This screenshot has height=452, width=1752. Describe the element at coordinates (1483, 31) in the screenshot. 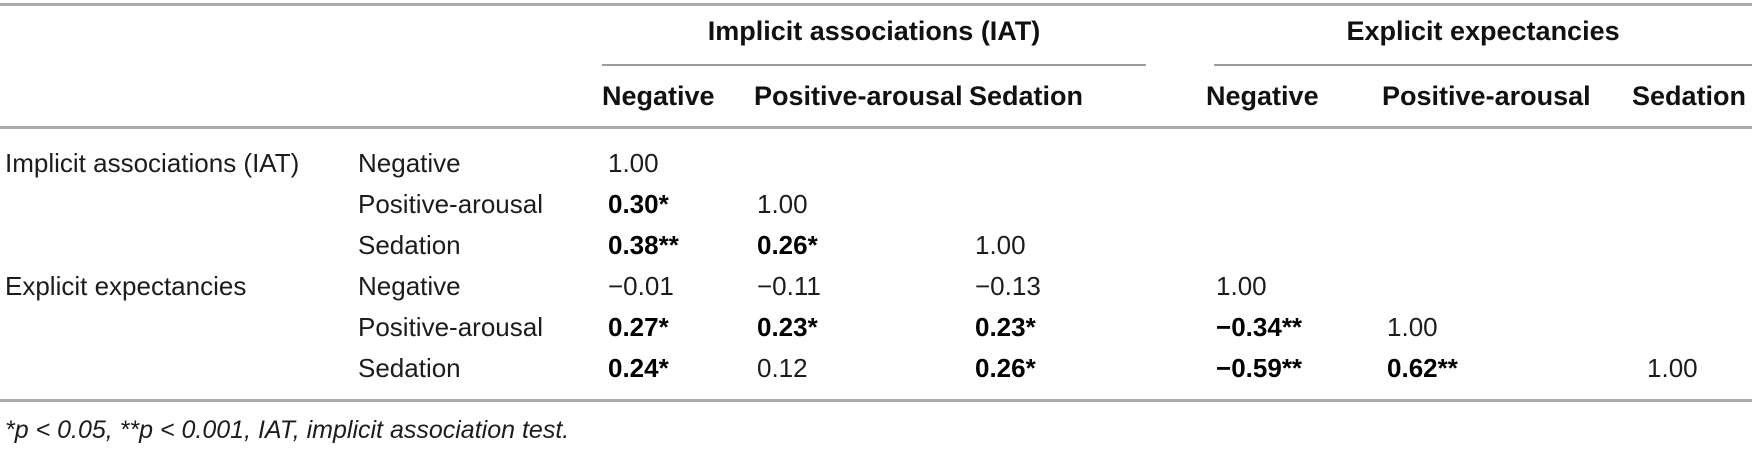

I see `column-group-explicit-label: Explicit expectancies` at that location.